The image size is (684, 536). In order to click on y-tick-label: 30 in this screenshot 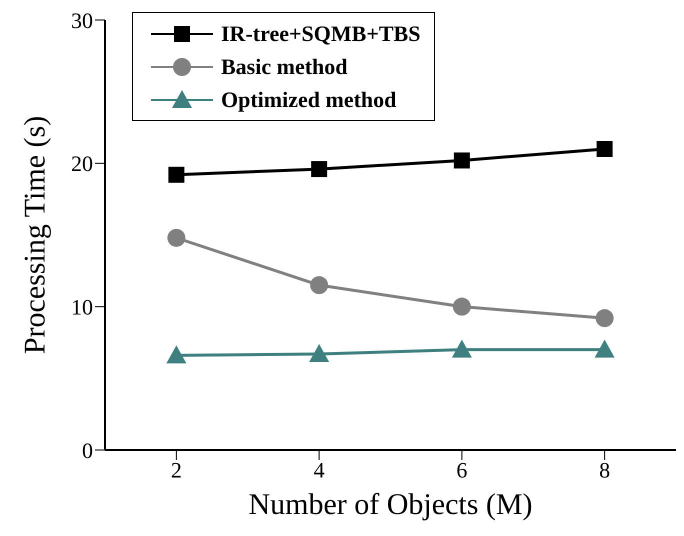, I will do `click(82, 20)`.